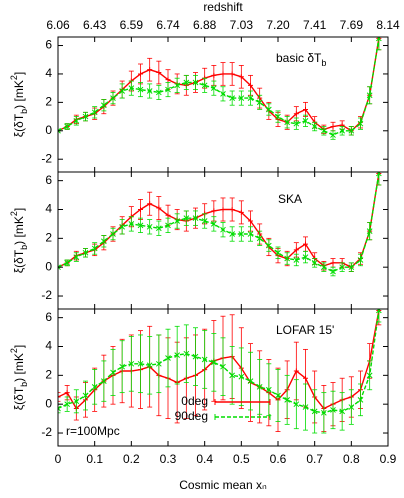 The width and height of the screenshot is (404, 498). I want to click on panel-label: SKA, so click(290, 199).